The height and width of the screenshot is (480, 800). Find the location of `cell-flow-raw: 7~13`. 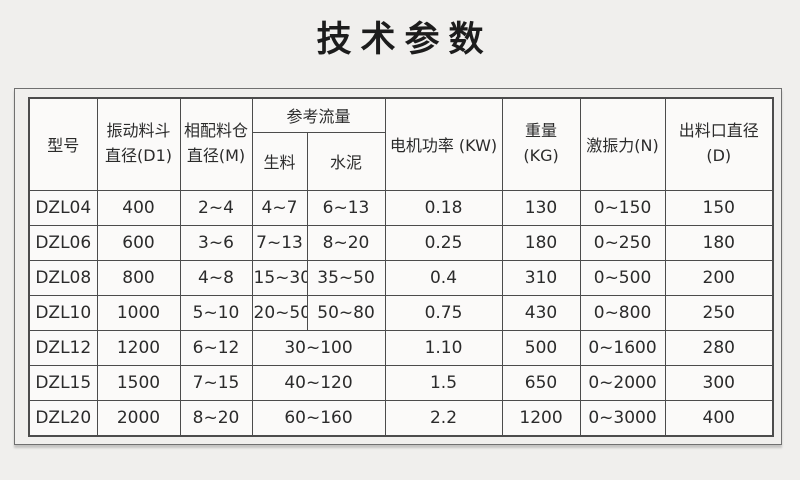

cell-flow-raw: 7~13 is located at coordinates (279, 242).